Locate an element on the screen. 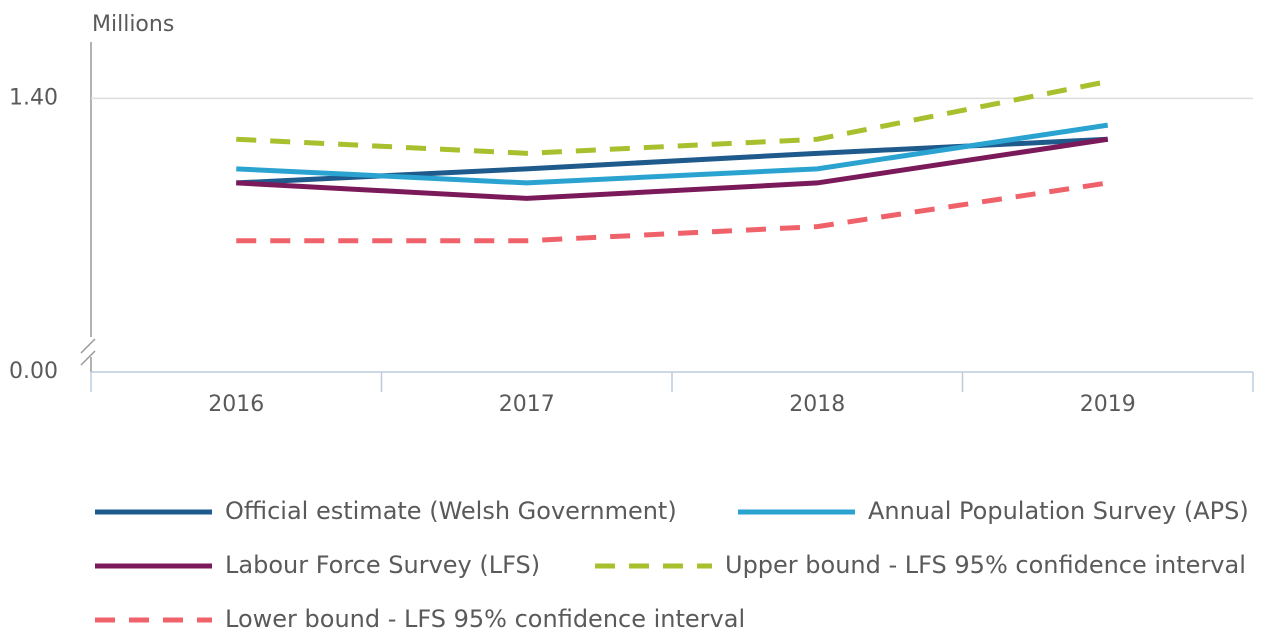 The width and height of the screenshot is (1272, 633). legend-label: Labour Force Survey (LFS) is located at coordinates (382, 565).